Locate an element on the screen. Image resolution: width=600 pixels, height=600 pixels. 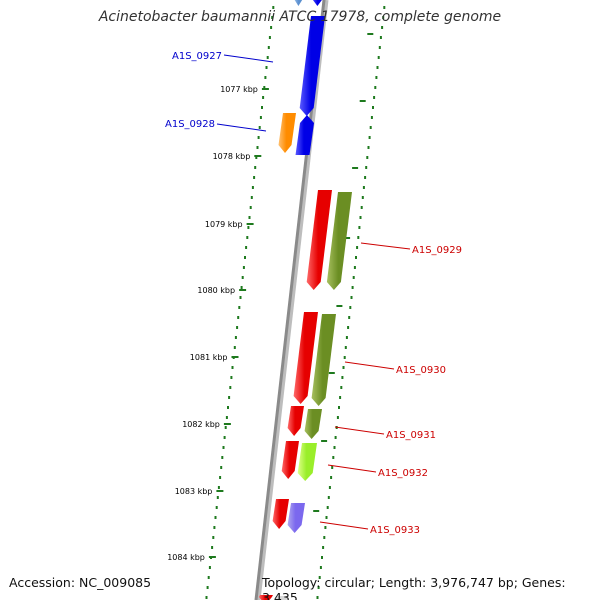
gene-label-A1S_0928: A1S_0928 is located at coordinates (190, 124).